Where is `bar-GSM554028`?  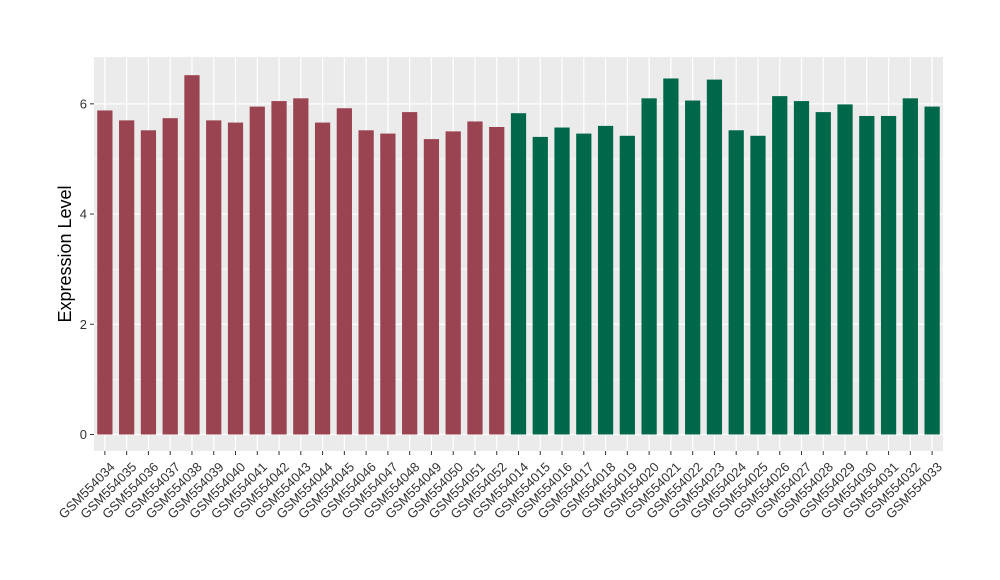 bar-GSM554028 is located at coordinates (823, 273).